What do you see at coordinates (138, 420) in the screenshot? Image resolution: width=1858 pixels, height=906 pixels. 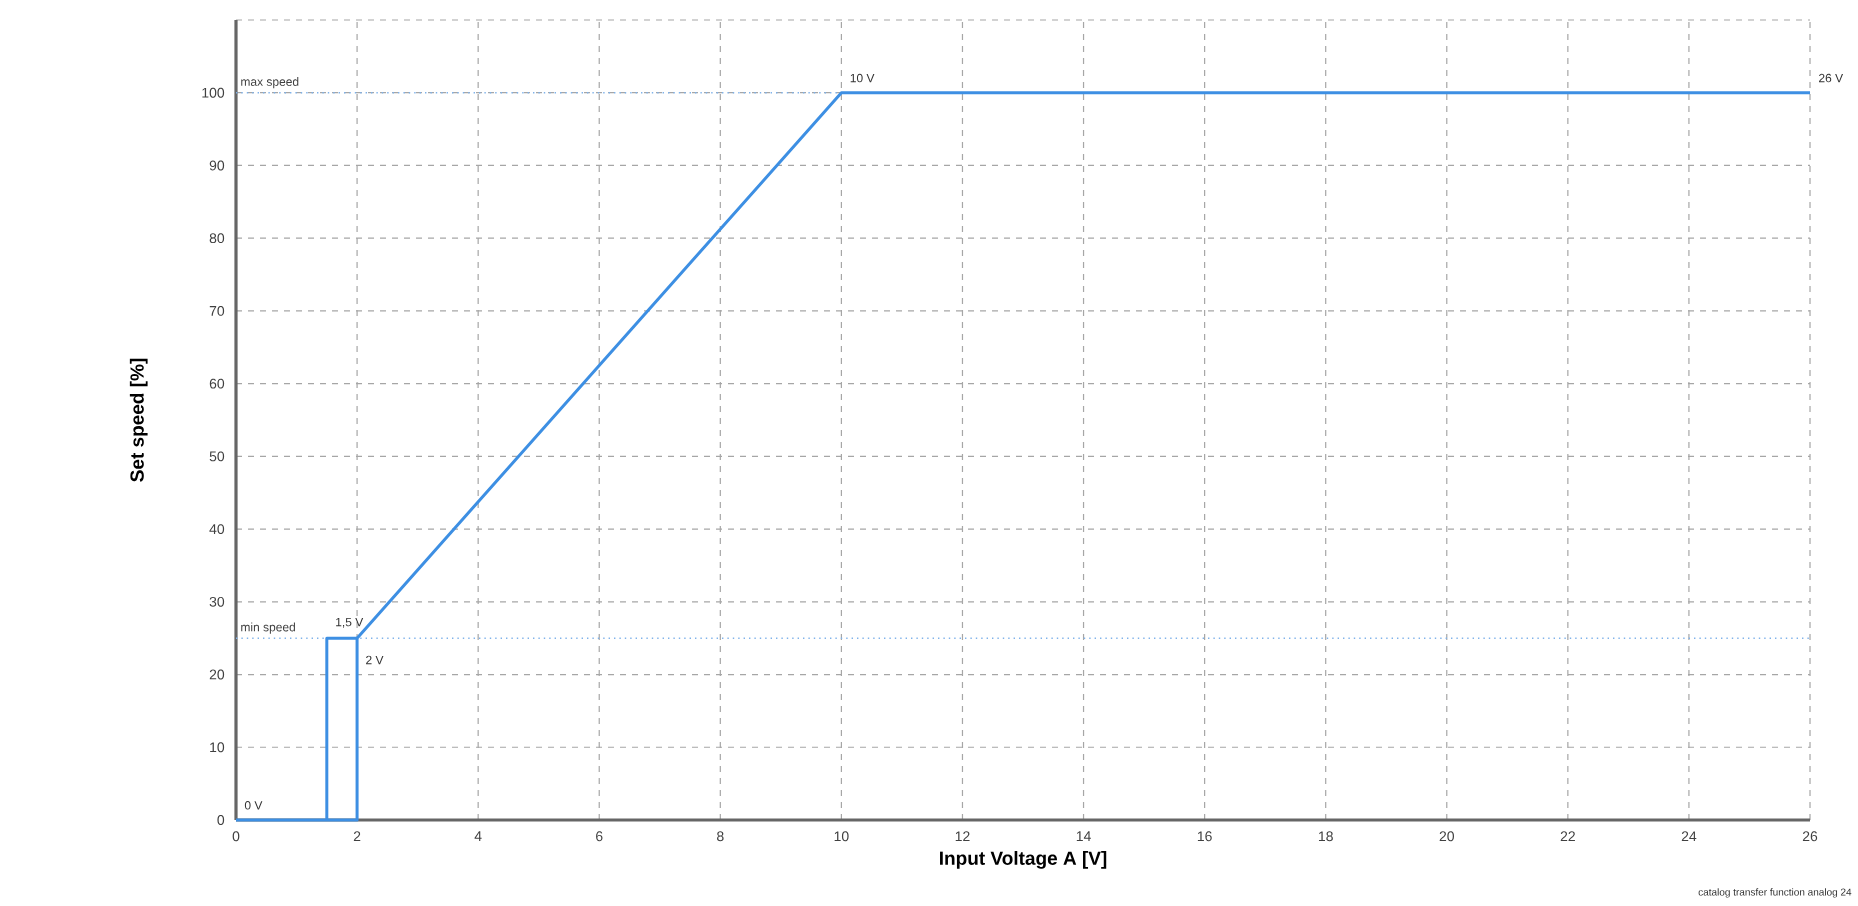 I see `y-axis-title: Set speed [%]` at bounding box center [138, 420].